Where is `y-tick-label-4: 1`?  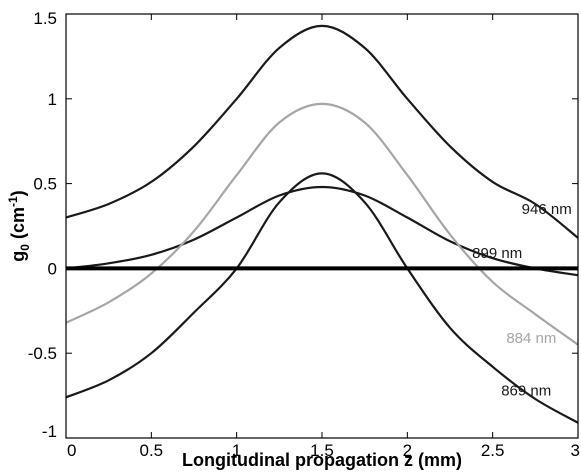
y-tick-label-4: 1 is located at coordinates (52, 99).